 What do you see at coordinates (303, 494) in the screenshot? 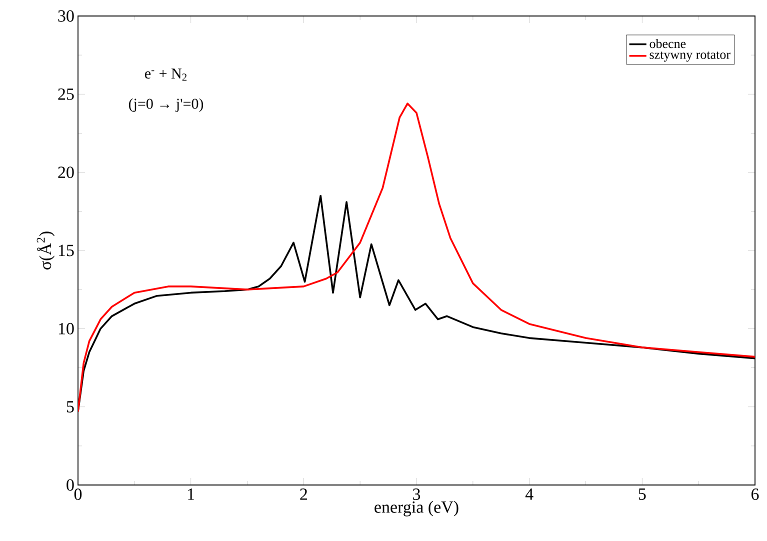
I see `x-tick-label: 2` at bounding box center [303, 494].